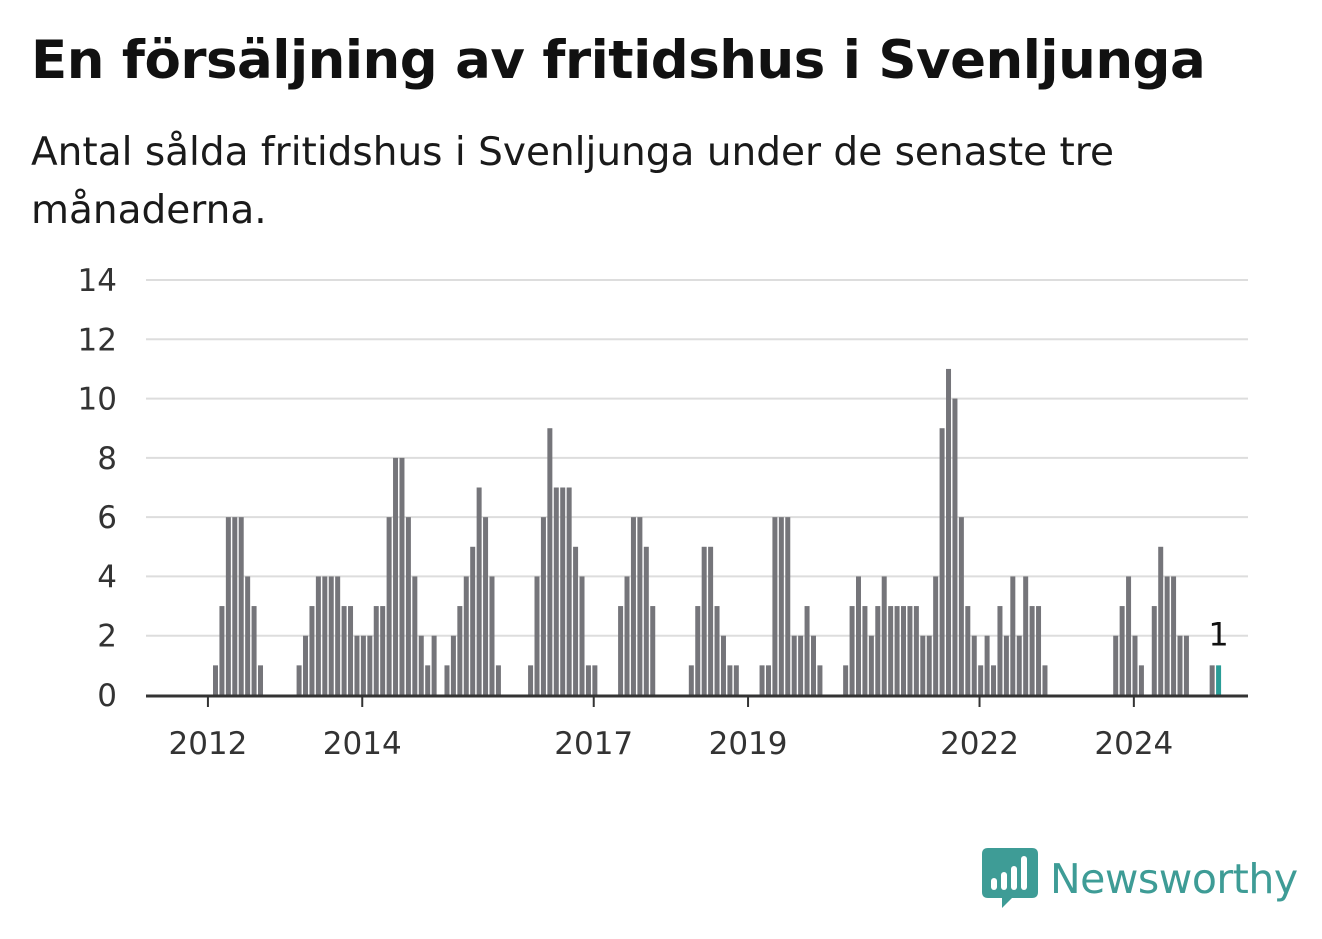 Image resolution: width=1322 pixels, height=939 pixels. I want to click on x-tick-label: 2024, so click(1133, 744).